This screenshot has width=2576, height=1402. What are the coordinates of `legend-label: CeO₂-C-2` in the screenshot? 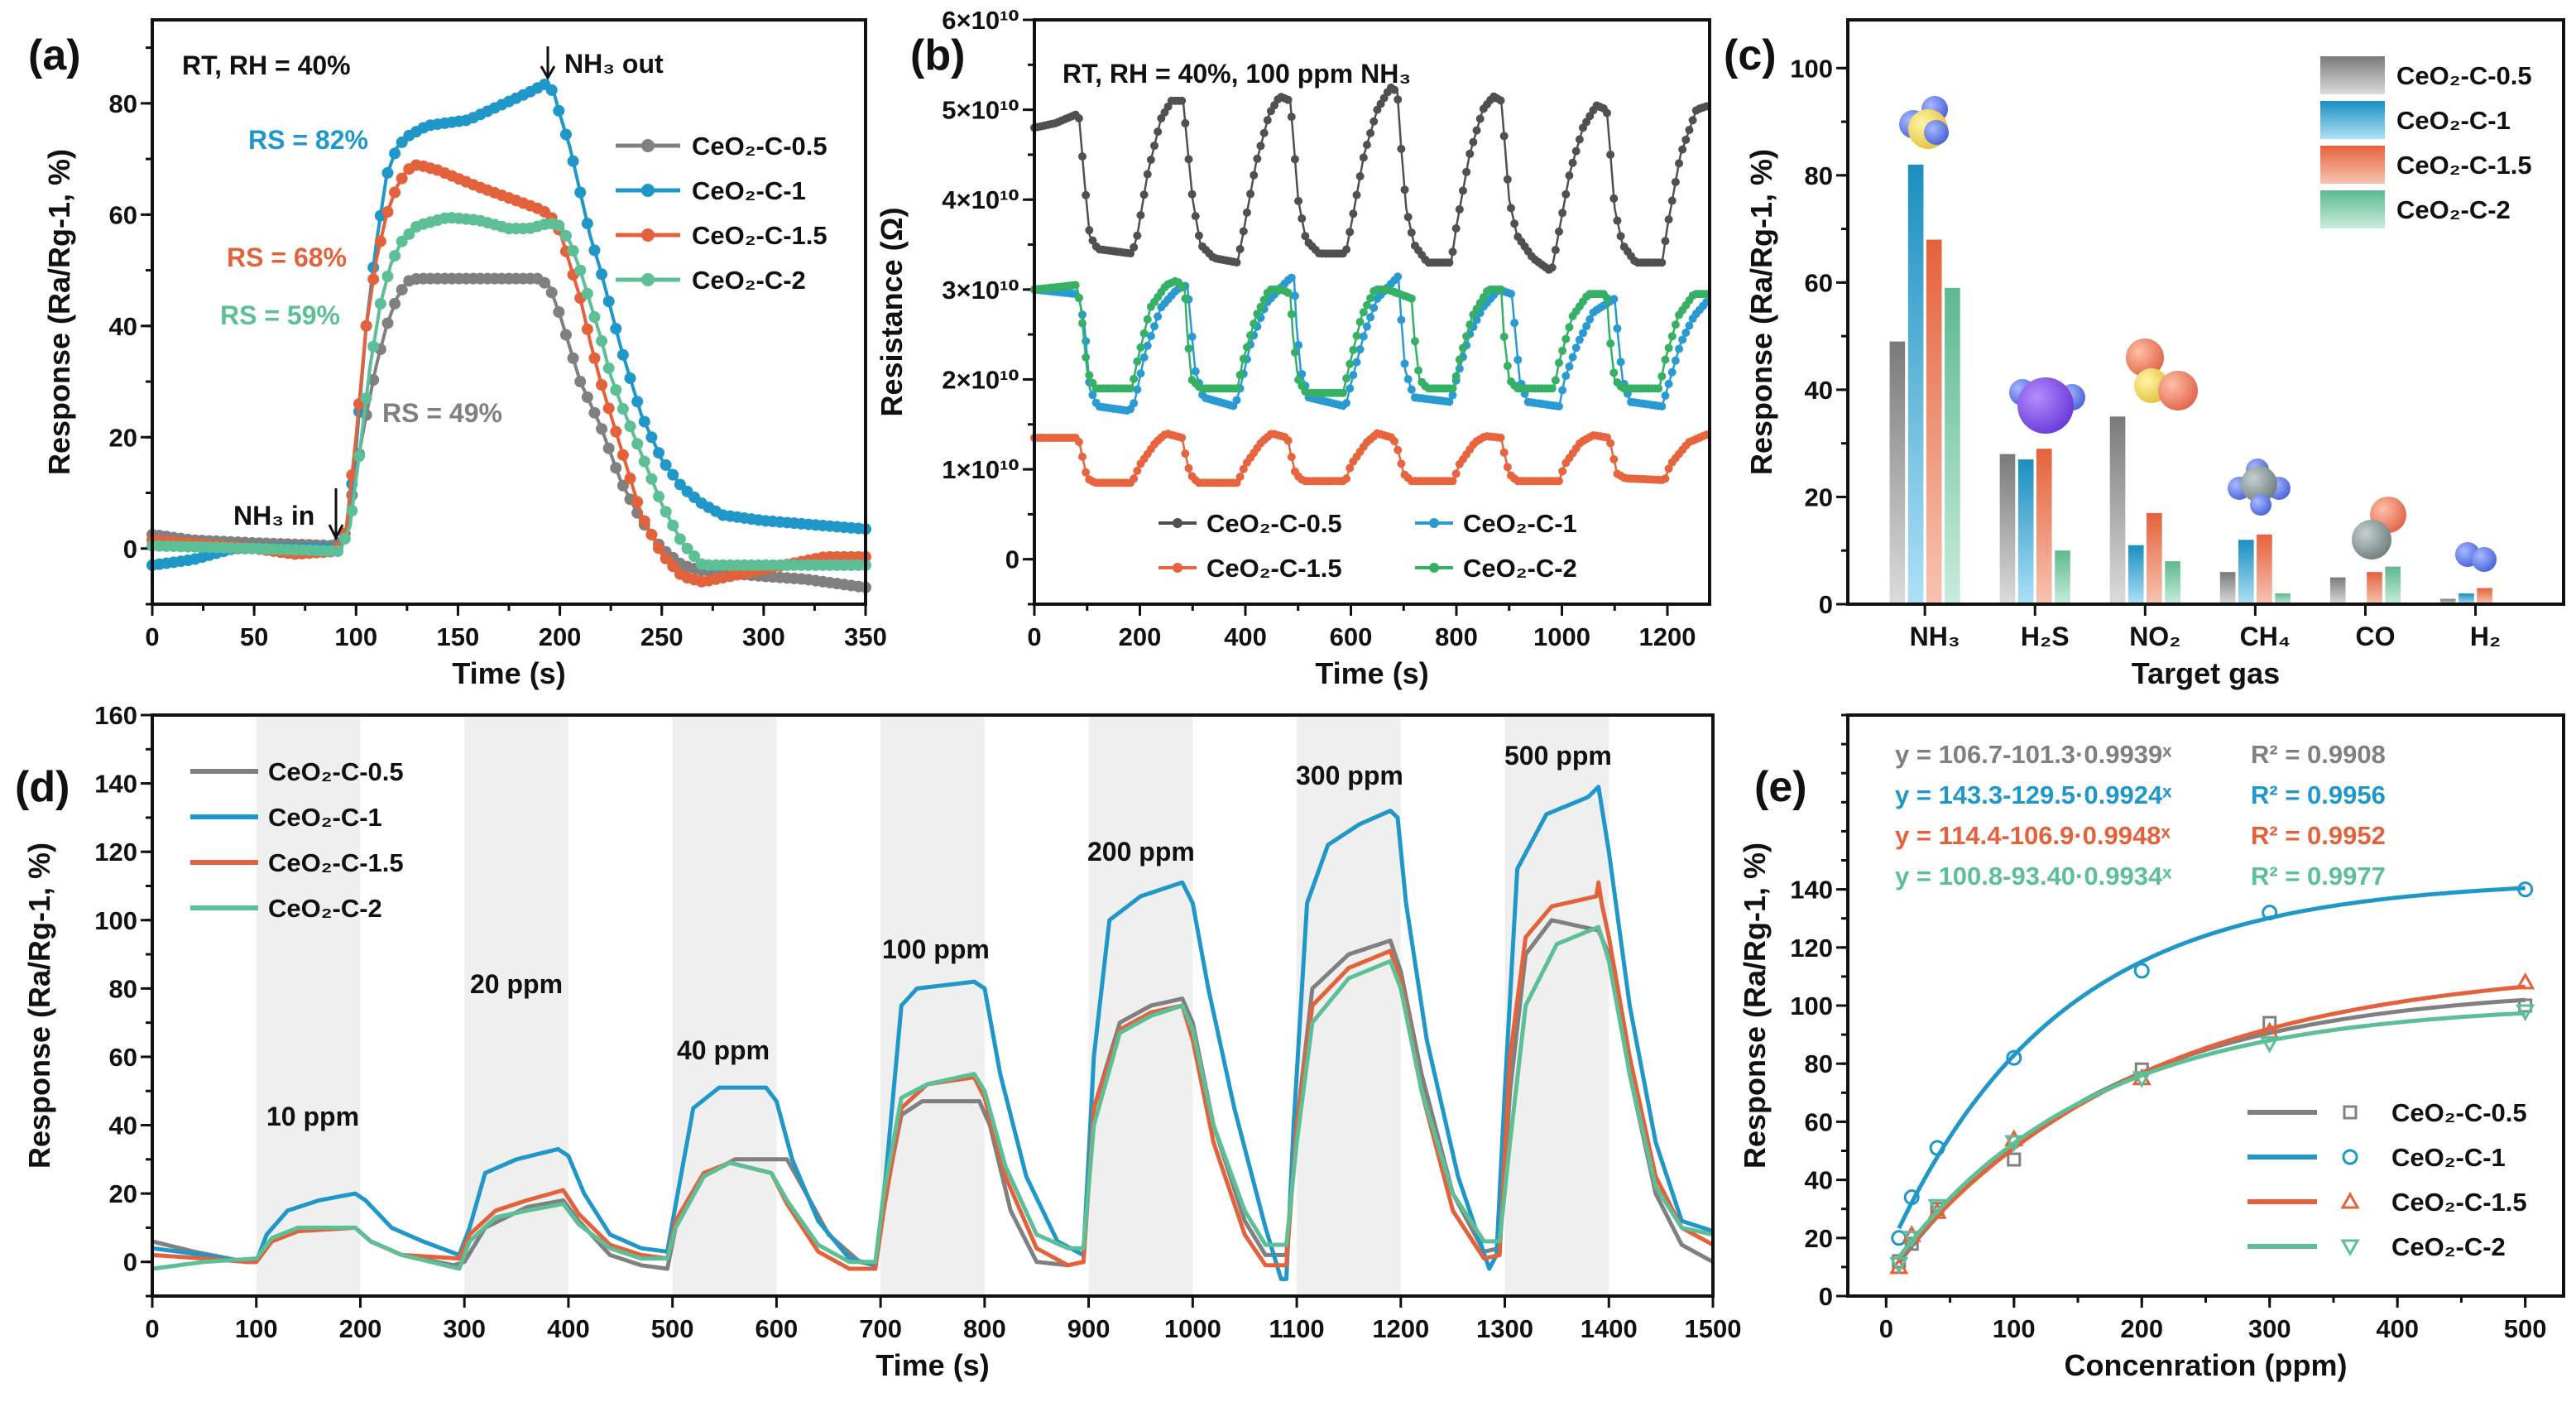 It's located at (2448, 1246).